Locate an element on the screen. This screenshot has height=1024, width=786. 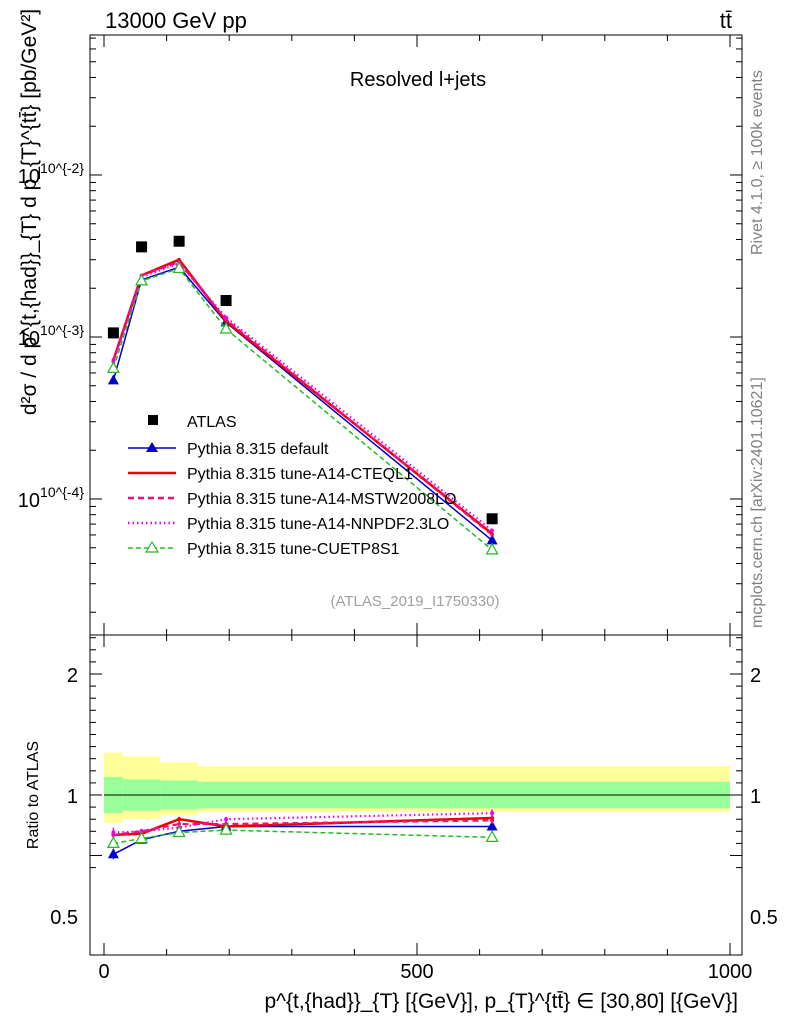
header-right: tt̄ is located at coordinates (726, 20).